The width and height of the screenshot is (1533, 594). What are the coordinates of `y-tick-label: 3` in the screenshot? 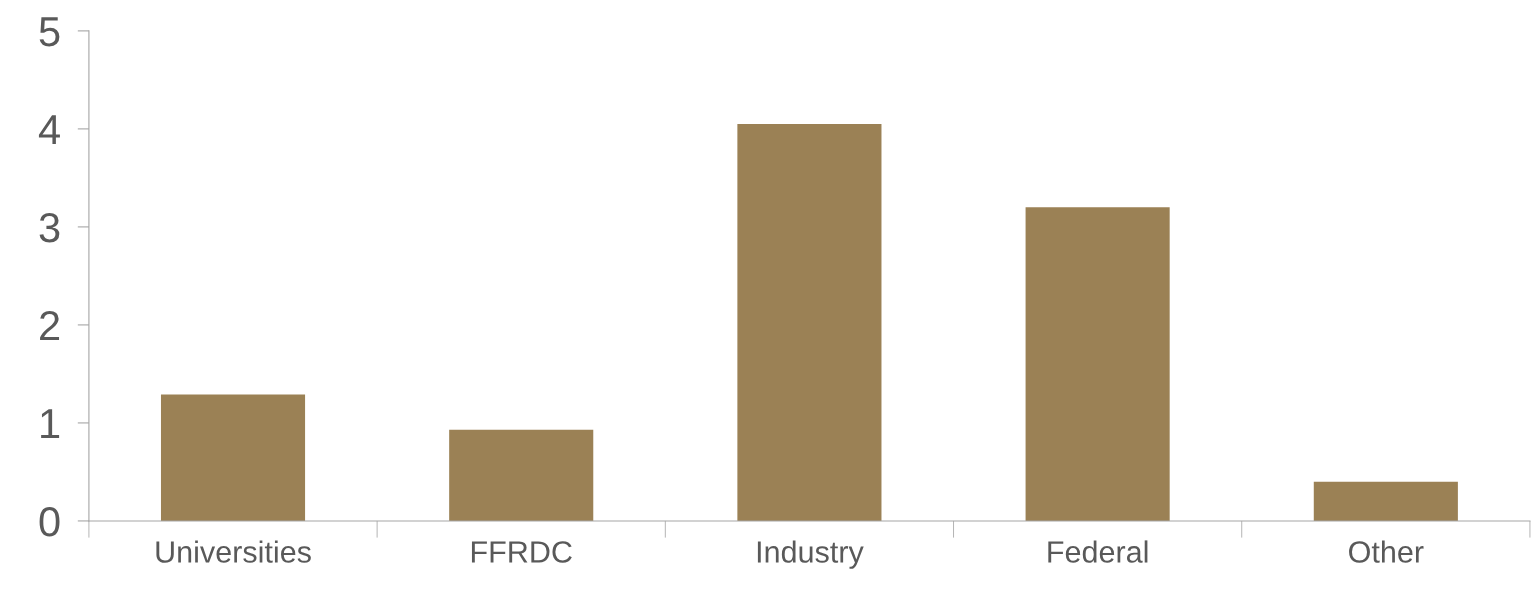 It's located at (49, 227).